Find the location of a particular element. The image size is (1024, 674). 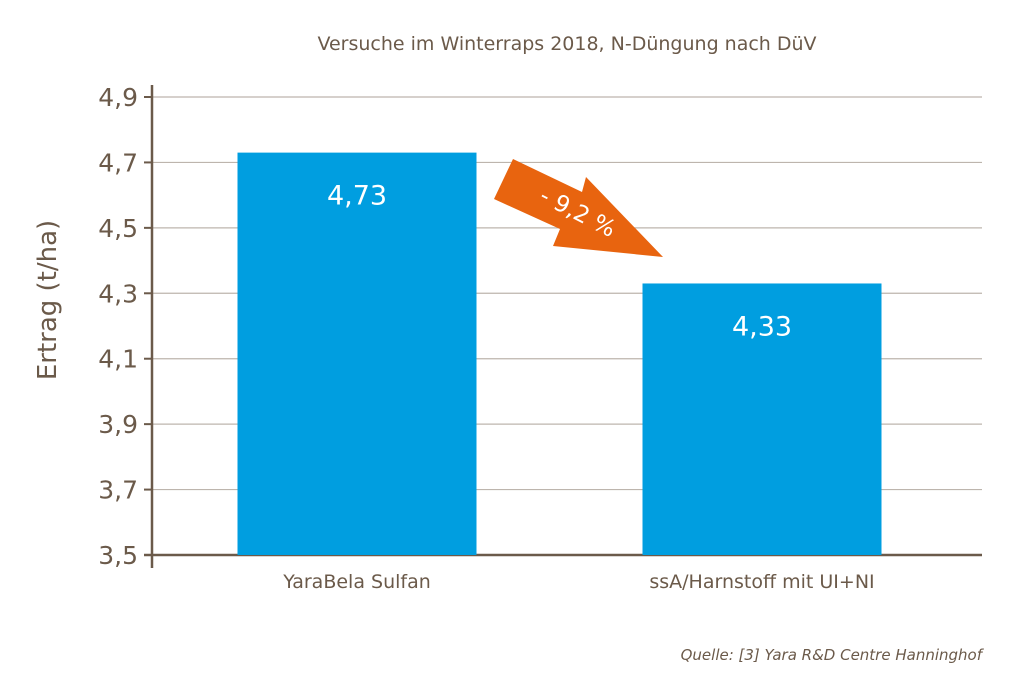

y-tick-label: 4,1 is located at coordinates (118, 359).